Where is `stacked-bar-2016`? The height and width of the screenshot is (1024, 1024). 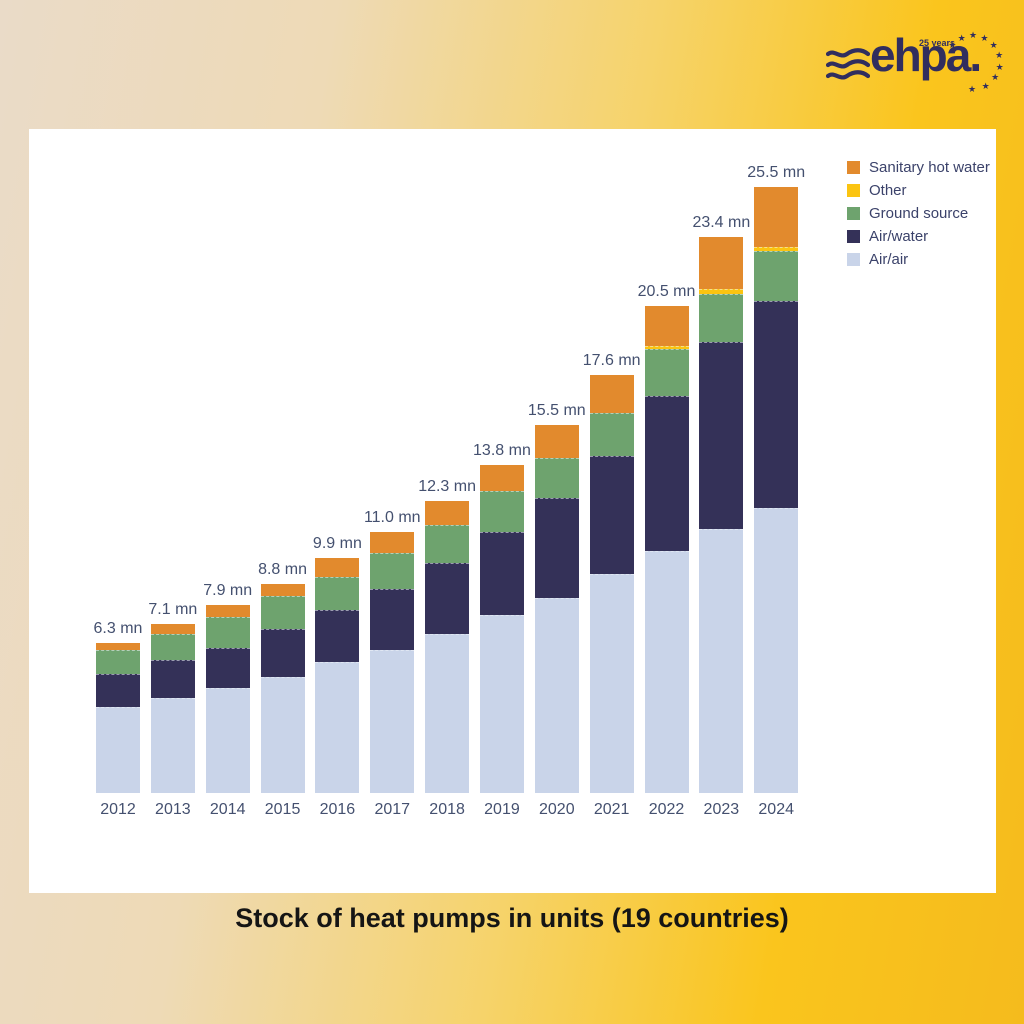
stacked-bar-2016 is located at coordinates (337, 675).